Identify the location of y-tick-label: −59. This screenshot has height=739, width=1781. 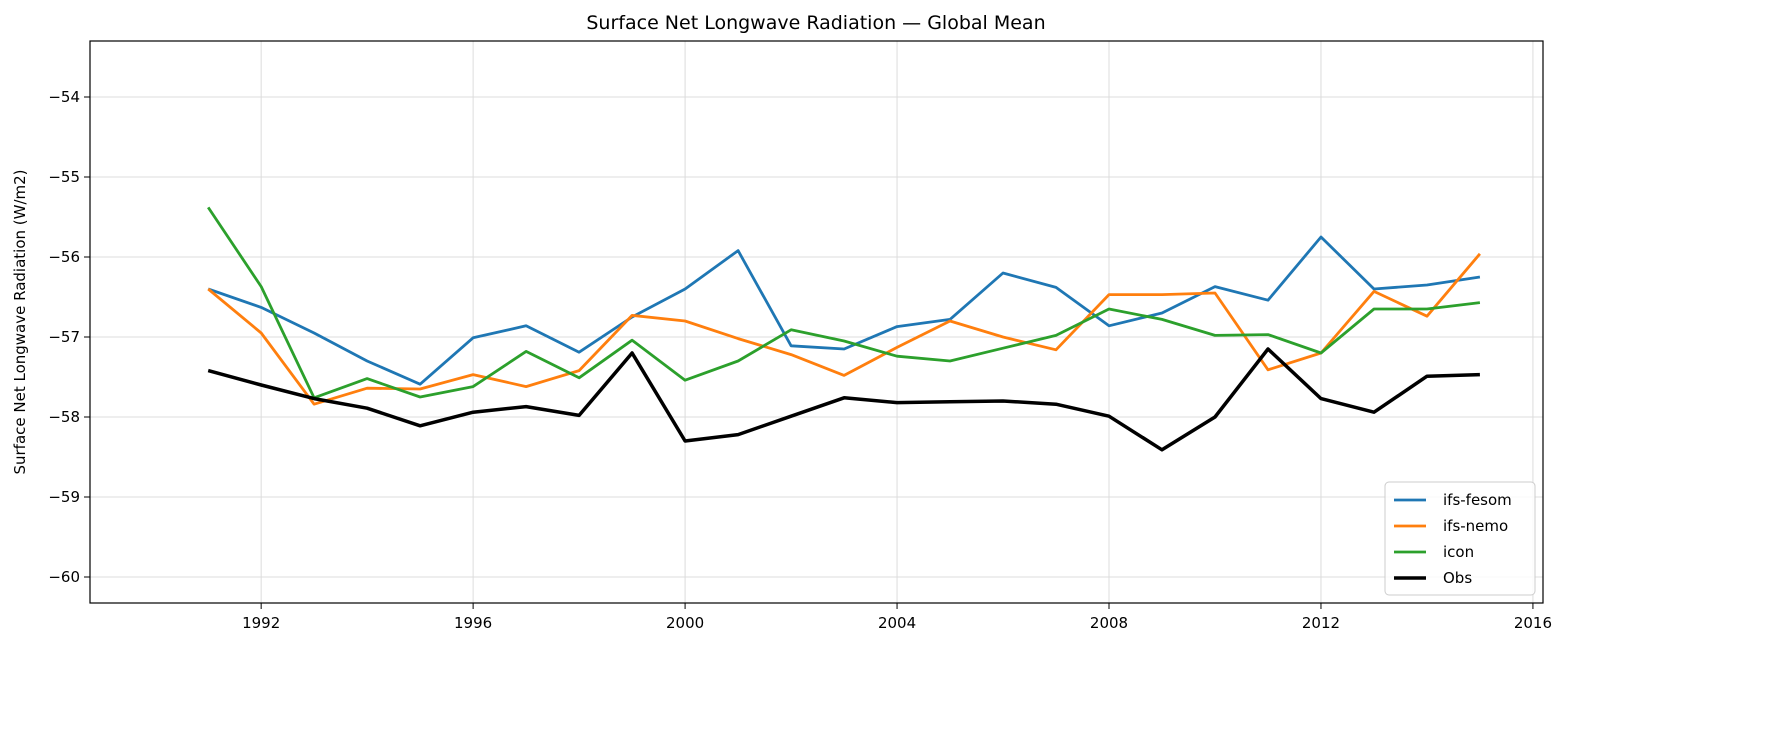
(64, 497).